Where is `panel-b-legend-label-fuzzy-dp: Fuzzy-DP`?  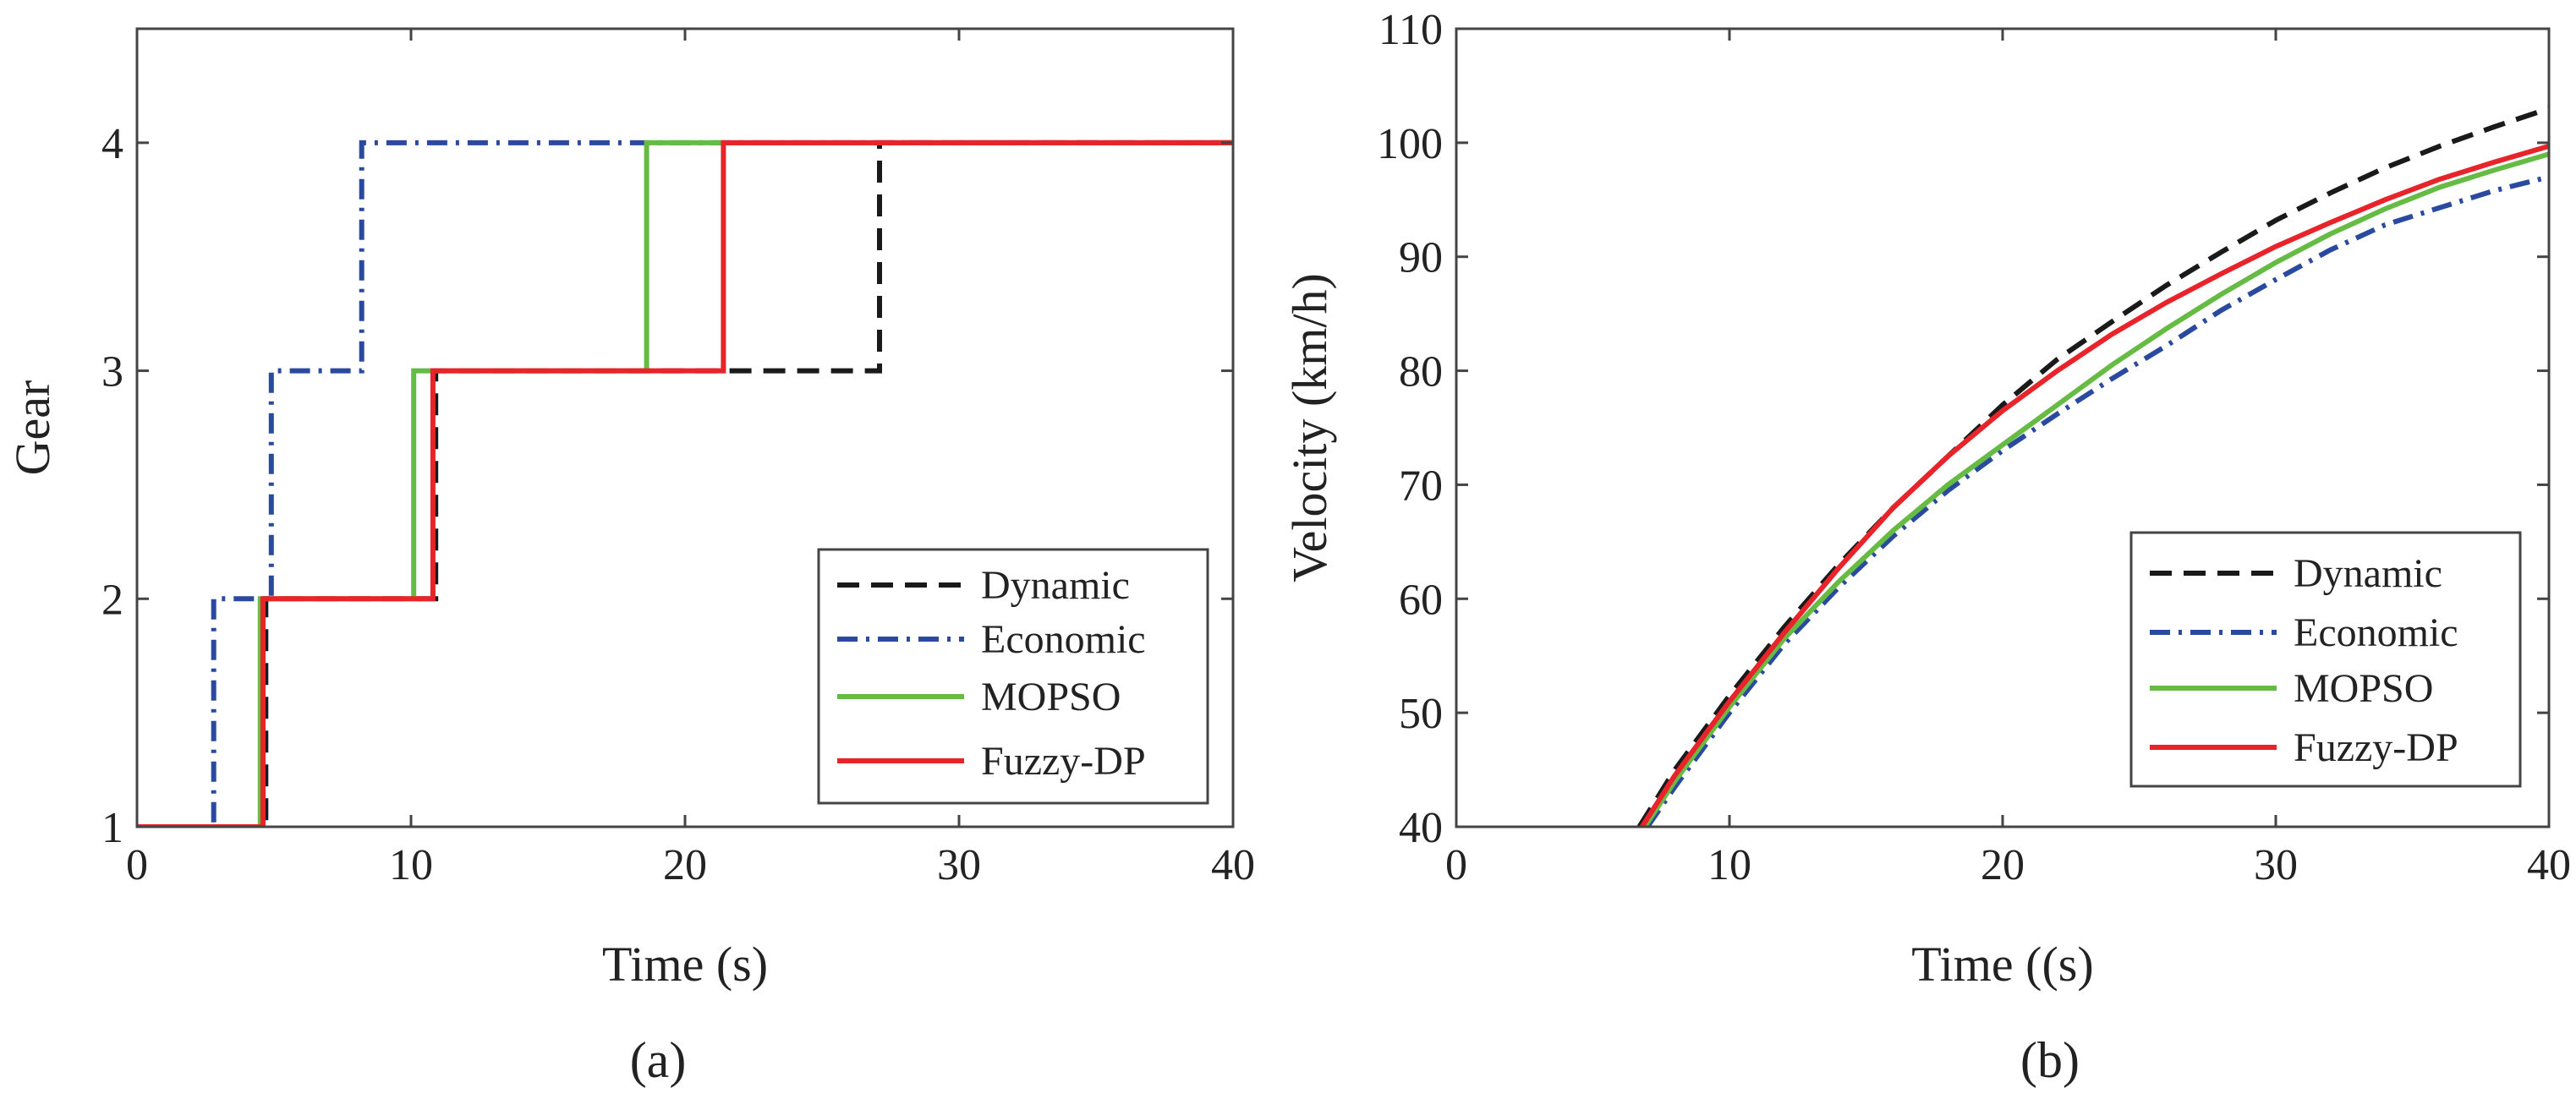 panel-b-legend-label-fuzzy-dp: Fuzzy-DP is located at coordinates (2376, 747).